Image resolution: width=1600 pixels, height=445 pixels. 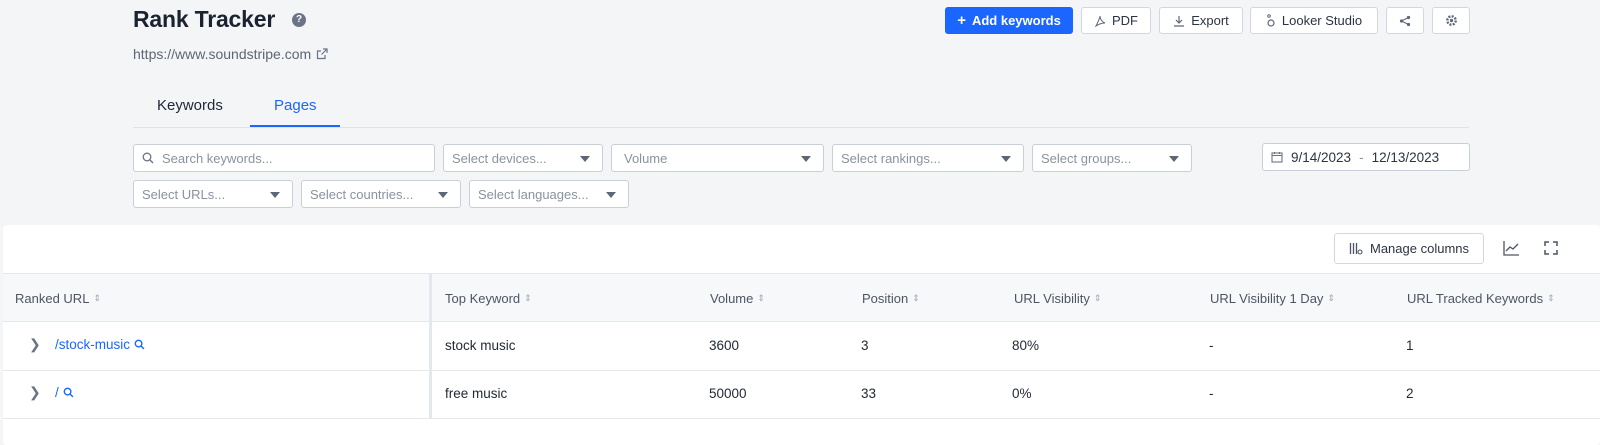 I want to click on volume-value: 3600, so click(x=724, y=345).